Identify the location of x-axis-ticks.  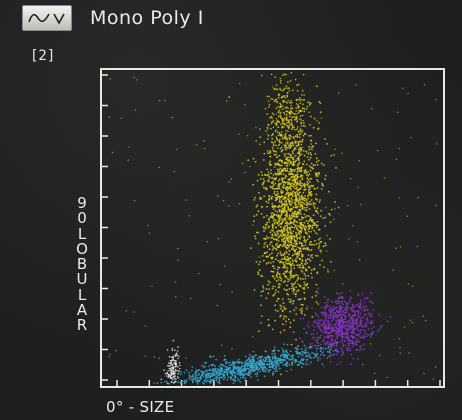
(278, 383).